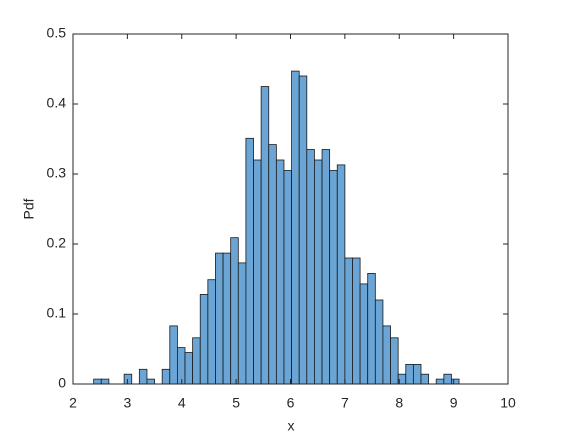  Describe the element at coordinates (62, 383) in the screenshot. I see `y-tick-label: 0` at that location.